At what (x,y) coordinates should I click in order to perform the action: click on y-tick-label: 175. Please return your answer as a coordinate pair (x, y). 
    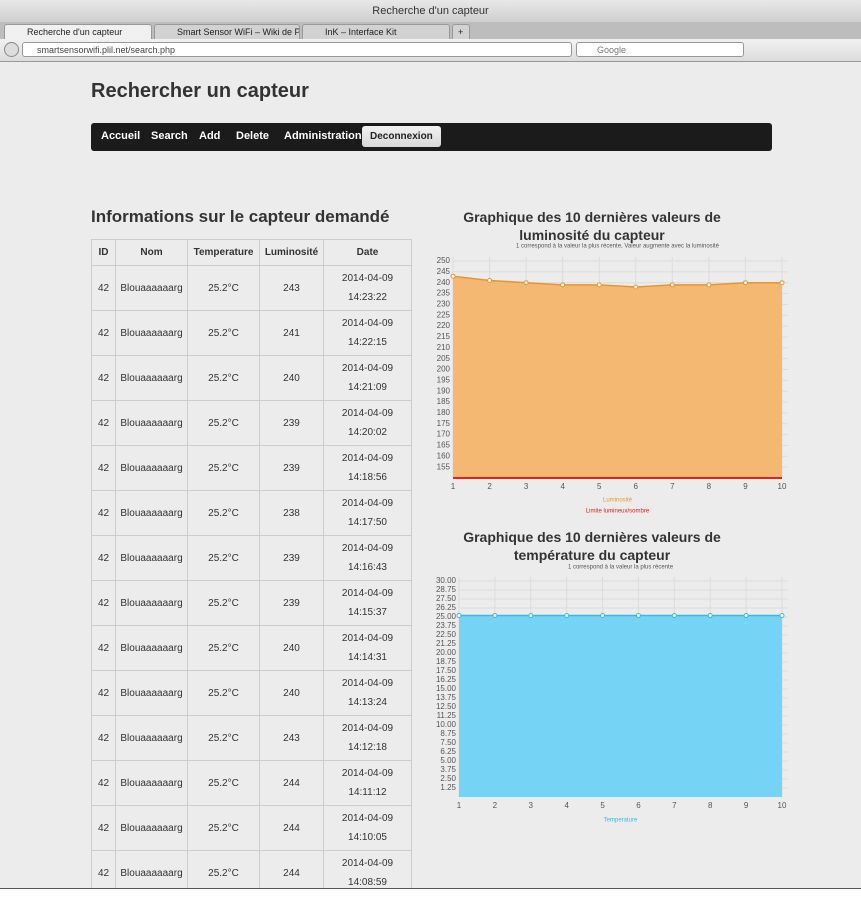
    Looking at the image, I should click on (444, 423).